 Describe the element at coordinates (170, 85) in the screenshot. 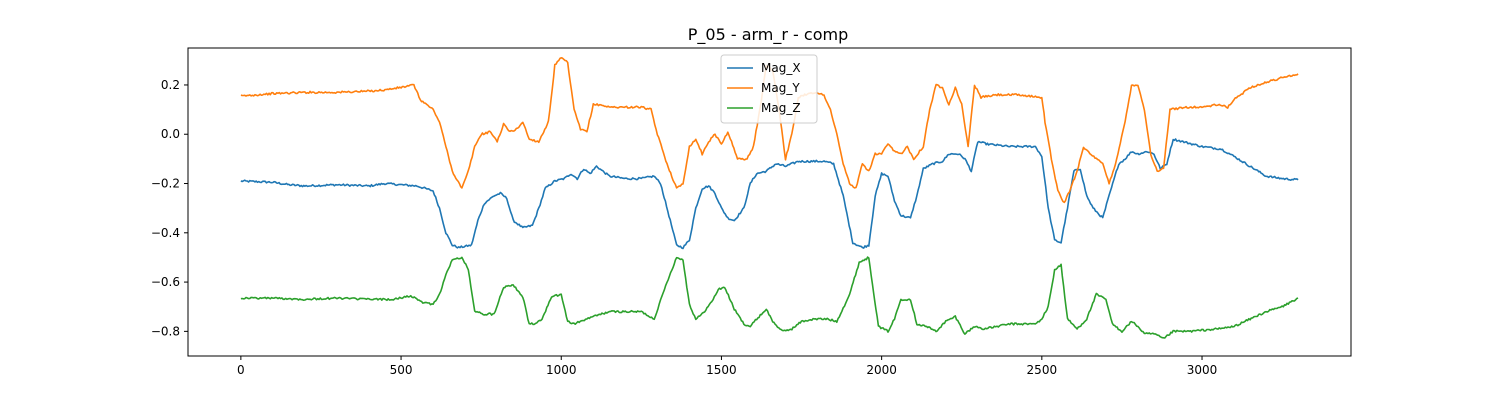

I see `y-tick-label: 0.2` at that location.